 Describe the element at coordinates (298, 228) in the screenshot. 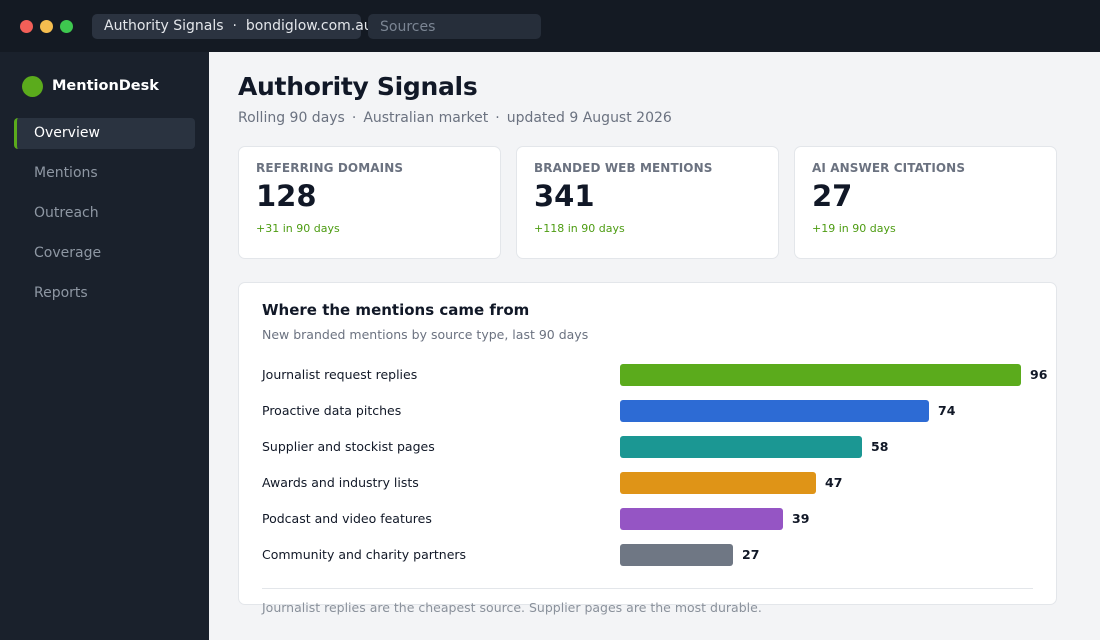

I see `stat-delta: +31 in 90 days` at that location.